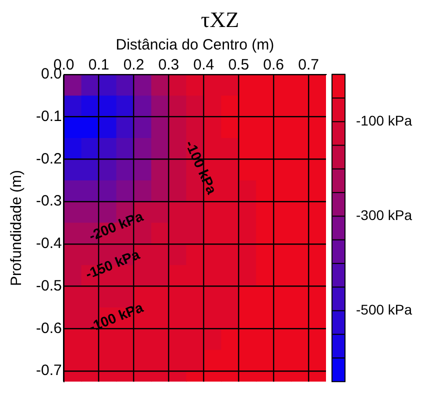 This screenshot has height=412, width=446. Describe the element at coordinates (99, 65) in the screenshot. I see `x-tick-label: 0.1` at that location.